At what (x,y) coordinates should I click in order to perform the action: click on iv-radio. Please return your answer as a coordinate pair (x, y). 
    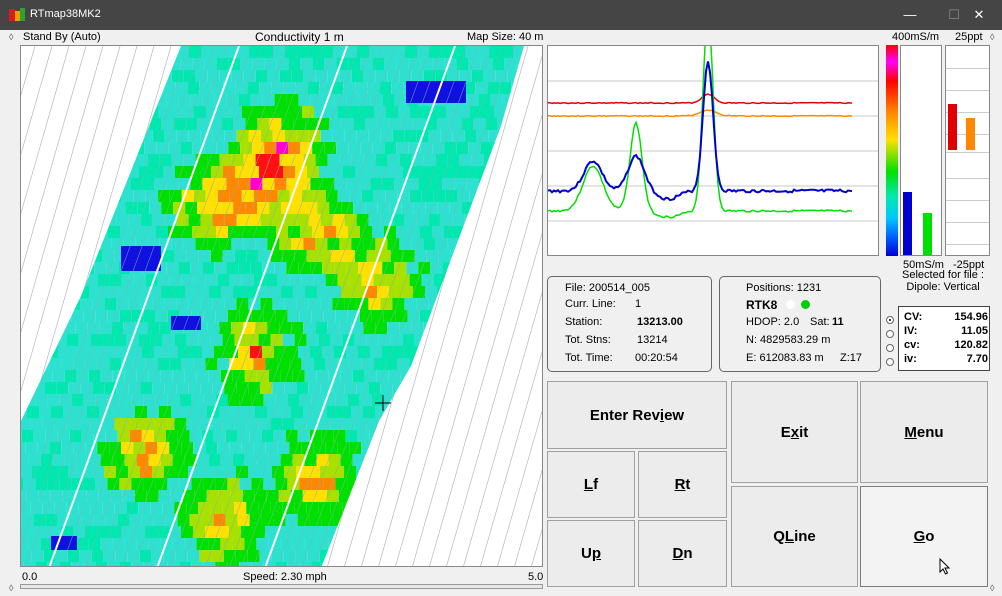
    Looking at the image, I should click on (890, 334).